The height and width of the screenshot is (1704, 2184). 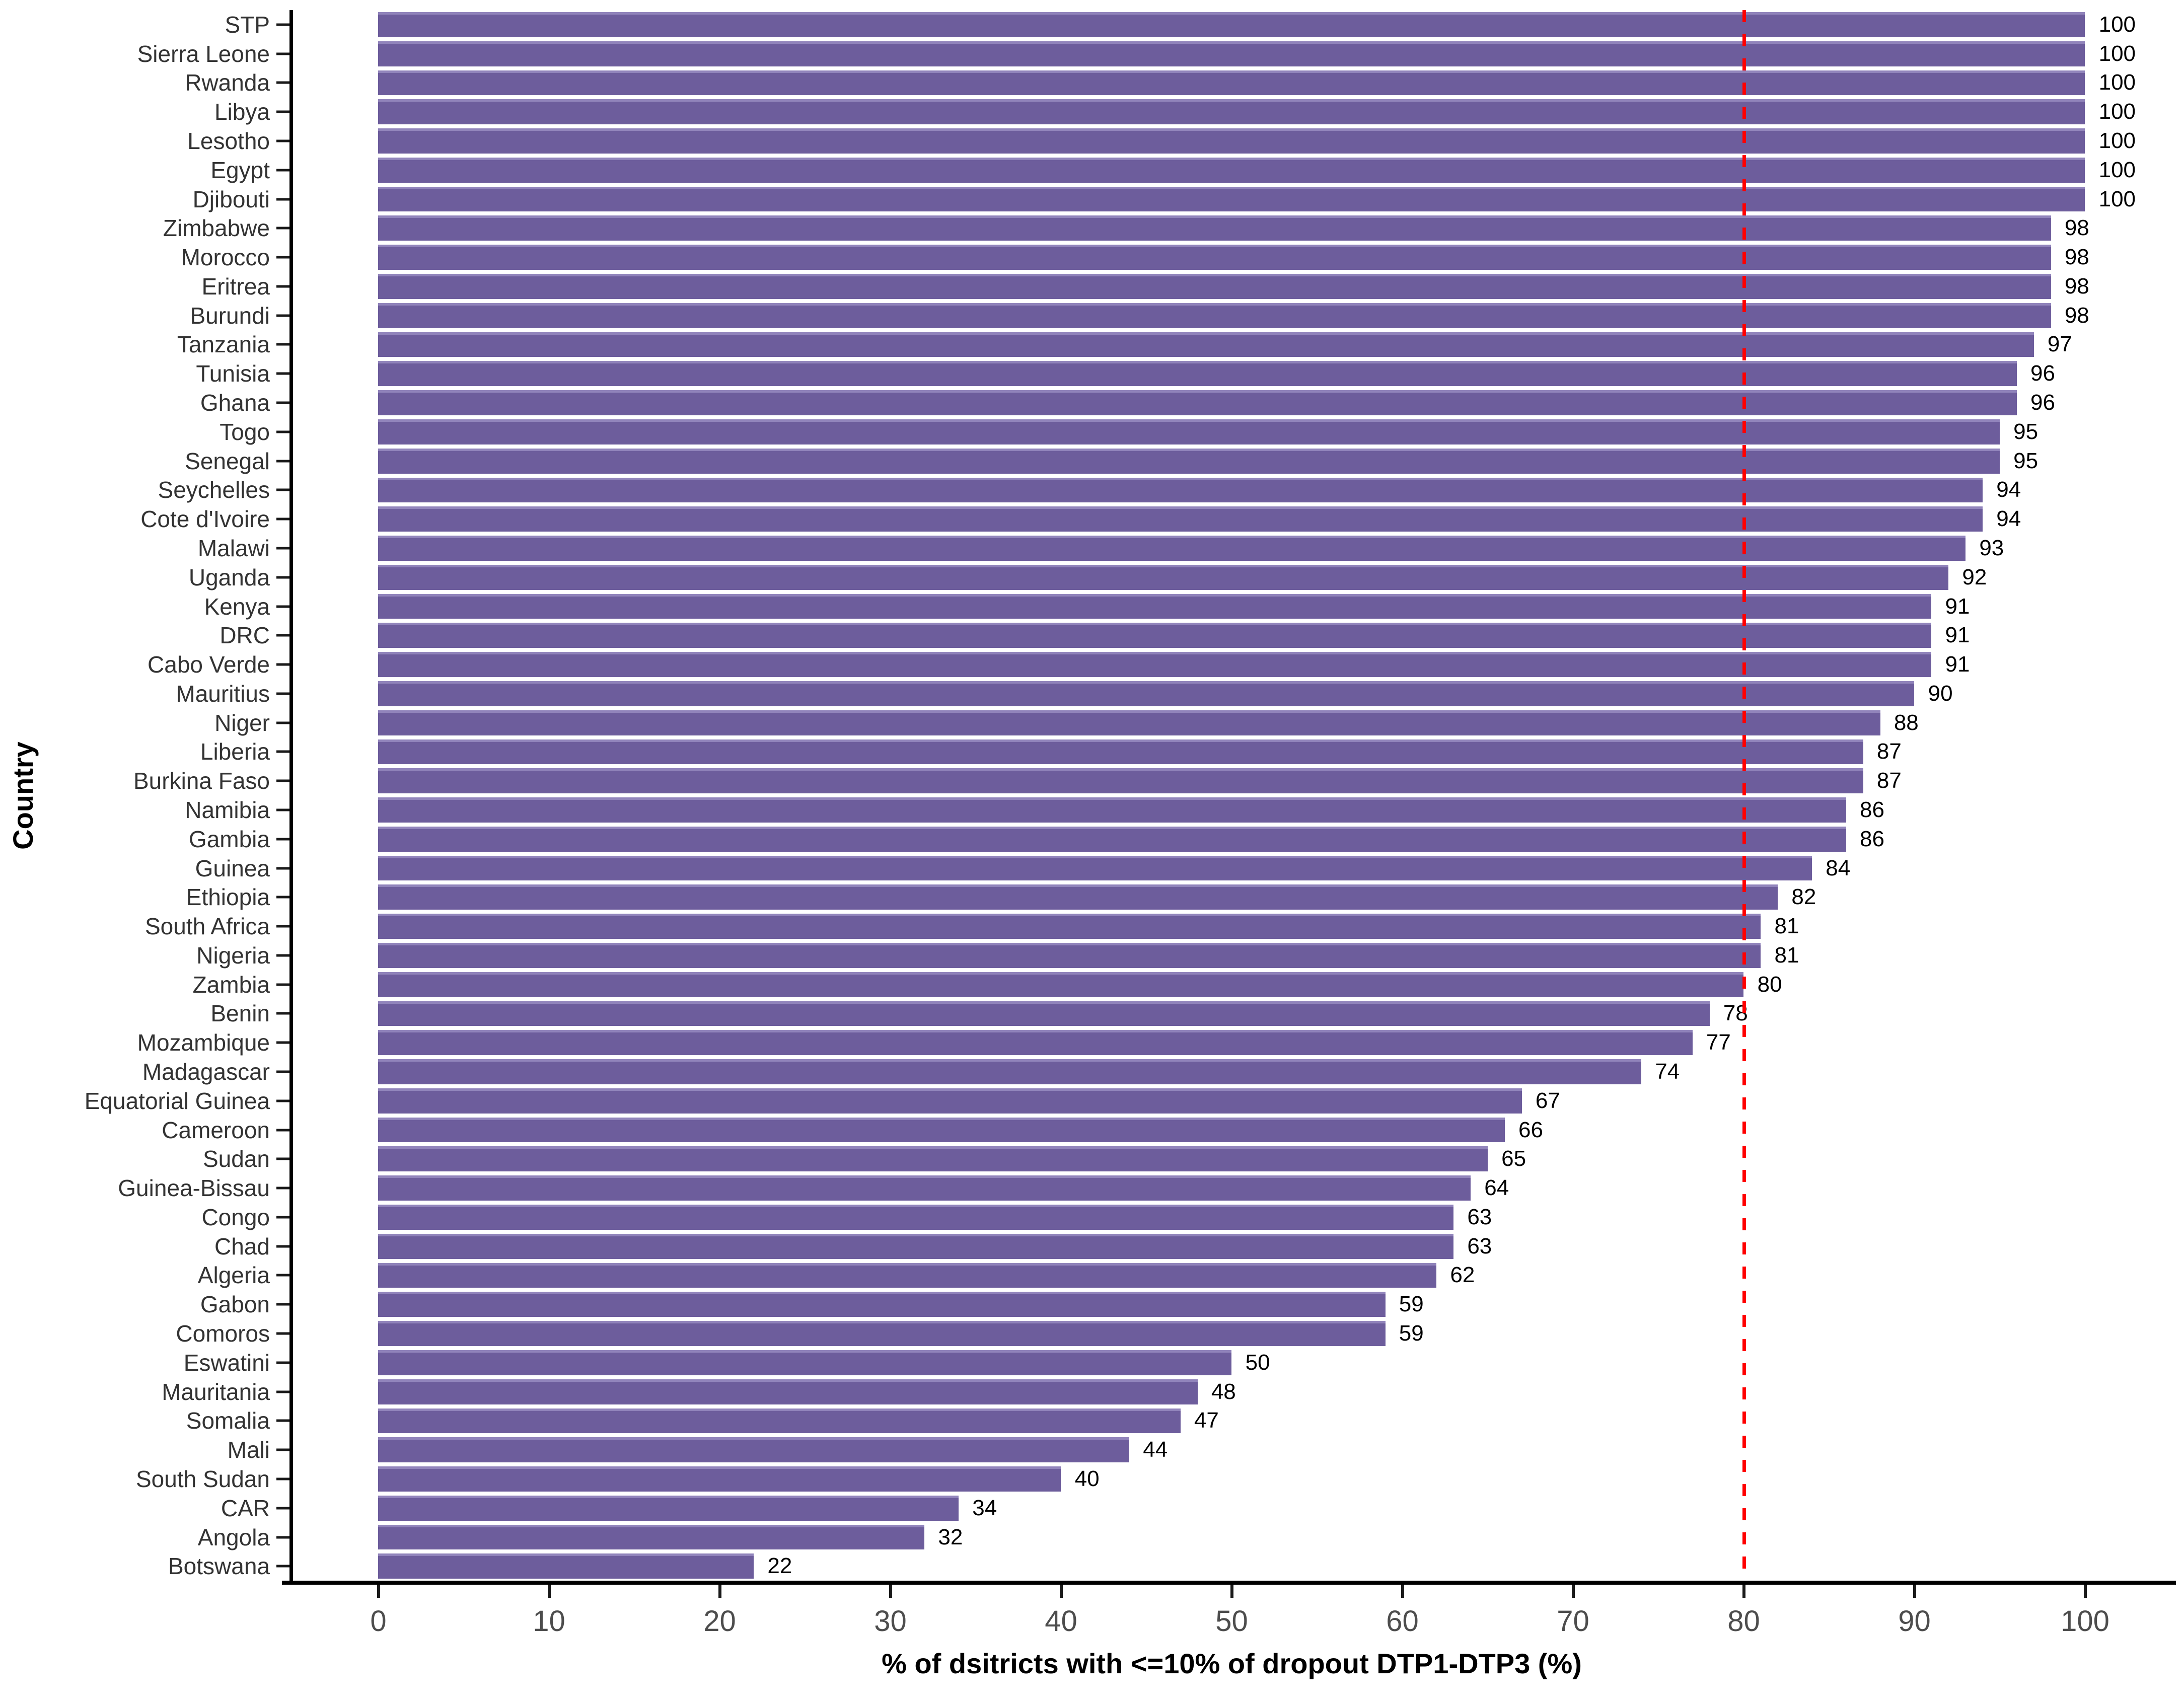 I want to click on country-label-row: Egypt, so click(x=136, y=171).